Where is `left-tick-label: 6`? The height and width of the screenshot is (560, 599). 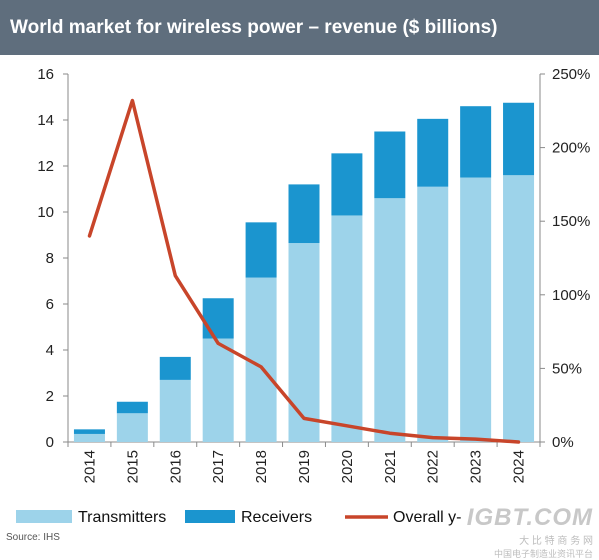 left-tick-label: 6 is located at coordinates (50, 304).